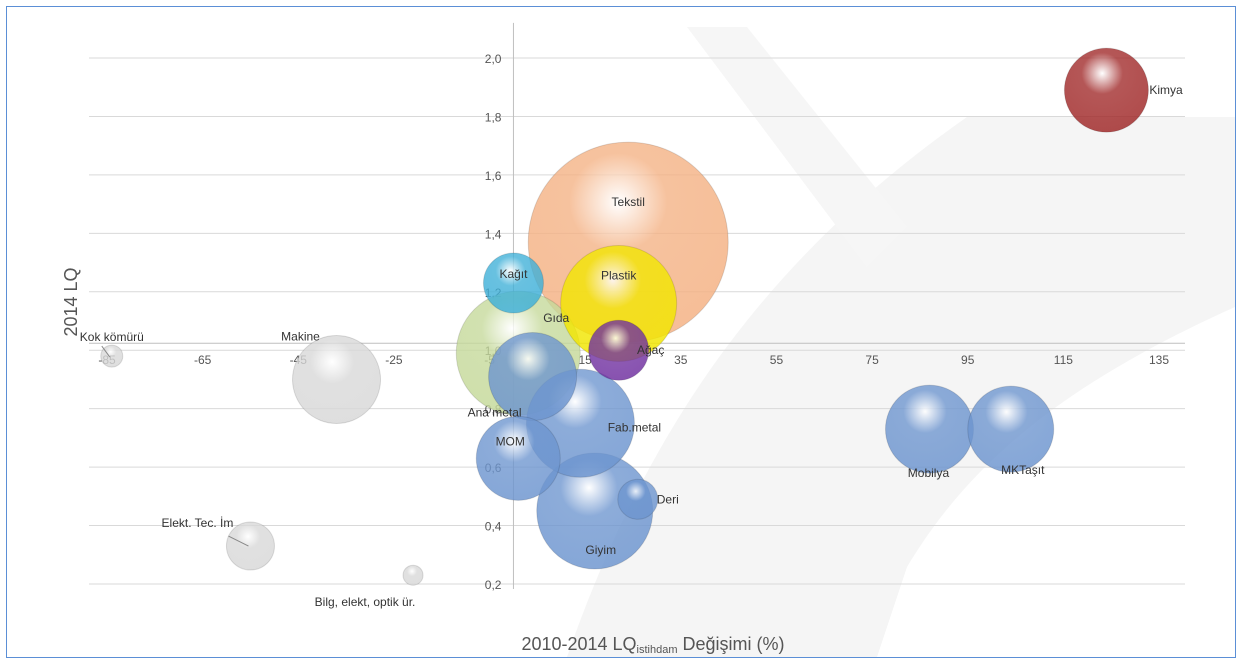 The width and height of the screenshot is (1244, 666). Describe the element at coordinates (872, 360) in the screenshot. I see `x-tick-label: 75` at that location.